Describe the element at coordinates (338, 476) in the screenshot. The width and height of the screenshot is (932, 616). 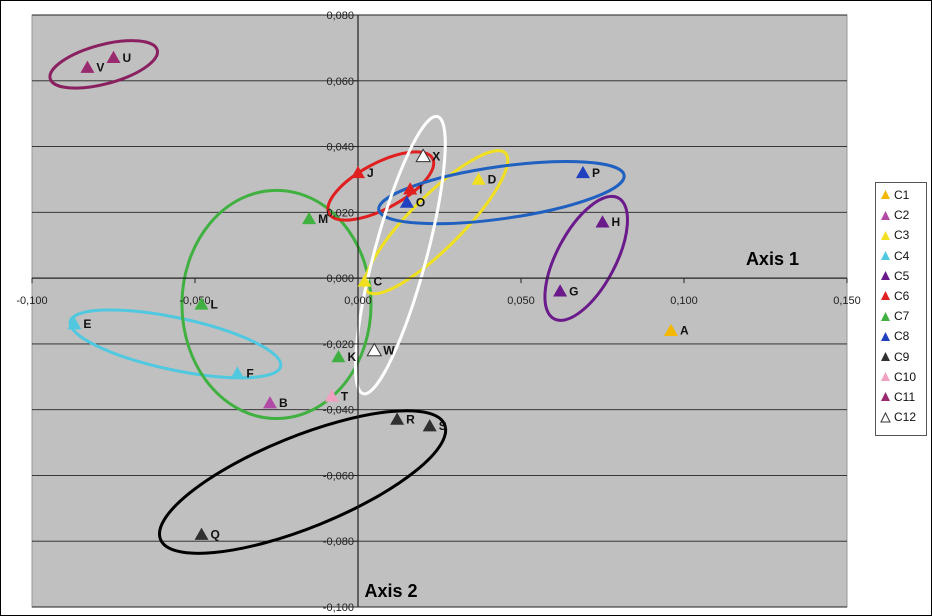
I see `y-tick-label: -0,060` at that location.